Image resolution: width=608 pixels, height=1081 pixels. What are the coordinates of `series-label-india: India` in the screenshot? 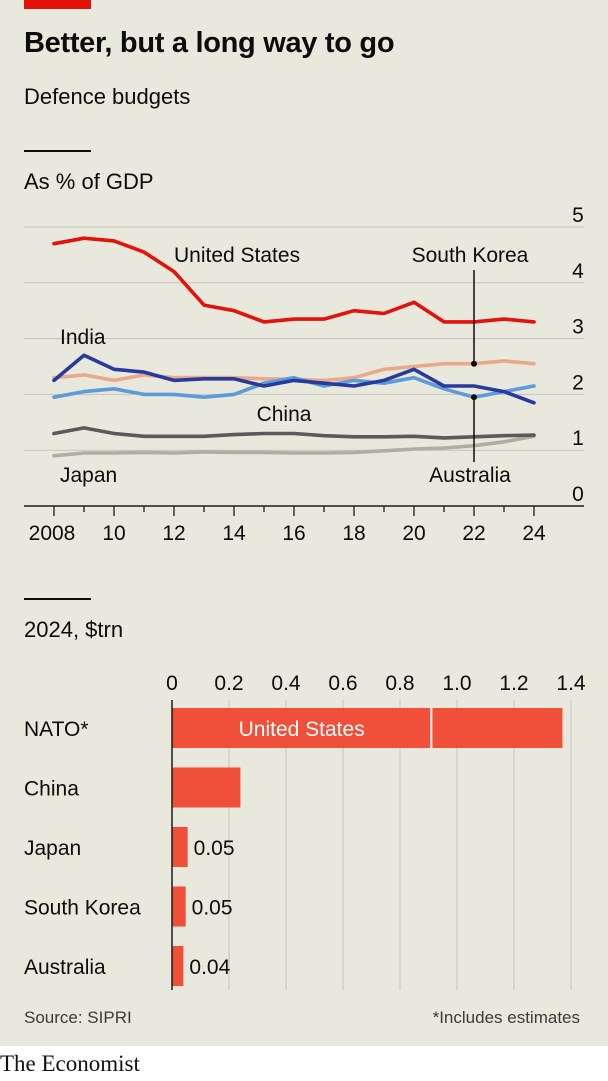 It's located at (83, 337).